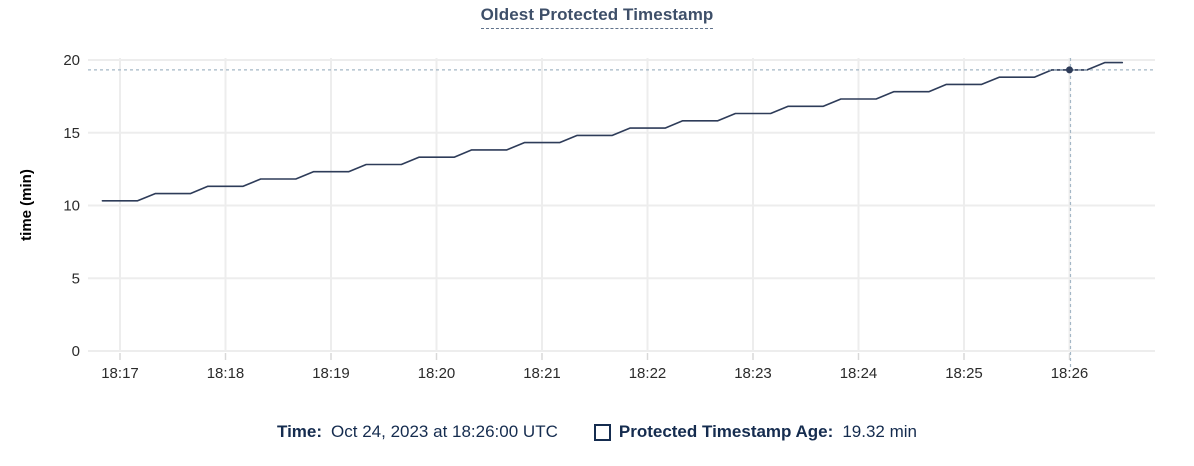 The height and width of the screenshot is (466, 1194). Describe the element at coordinates (726, 431) in the screenshot. I see `legend-series-label: Protected Timestamp Age:` at that location.